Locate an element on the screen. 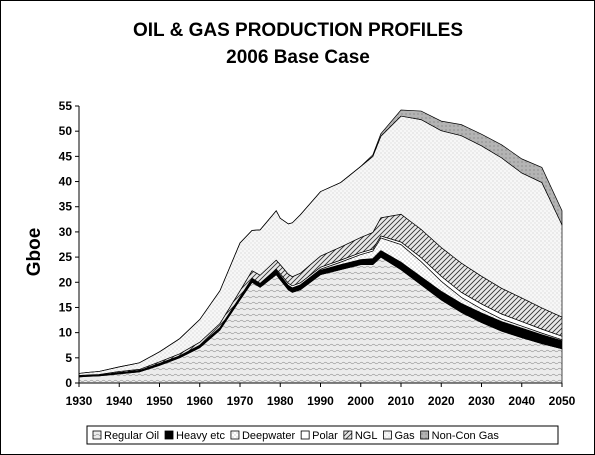 This screenshot has height=455, width=595. x-tick-label: 2050 is located at coordinates (562, 401).